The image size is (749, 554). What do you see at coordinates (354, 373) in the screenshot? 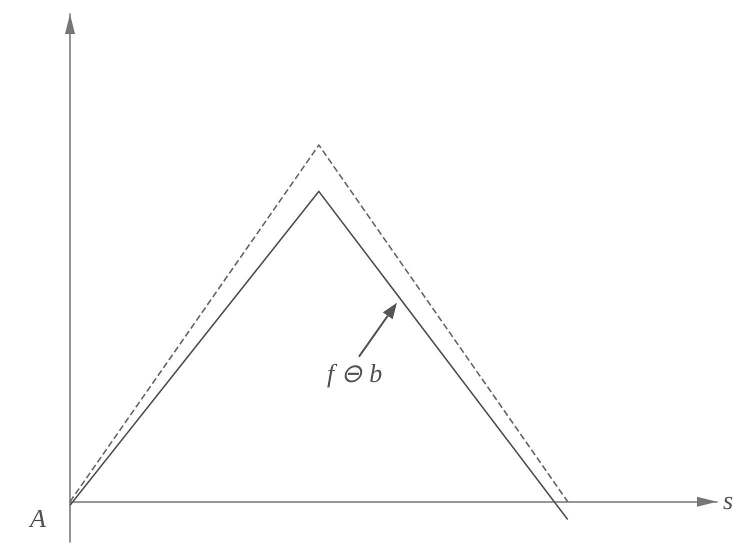
I see `annotation: f ⊖ b` at bounding box center [354, 373].